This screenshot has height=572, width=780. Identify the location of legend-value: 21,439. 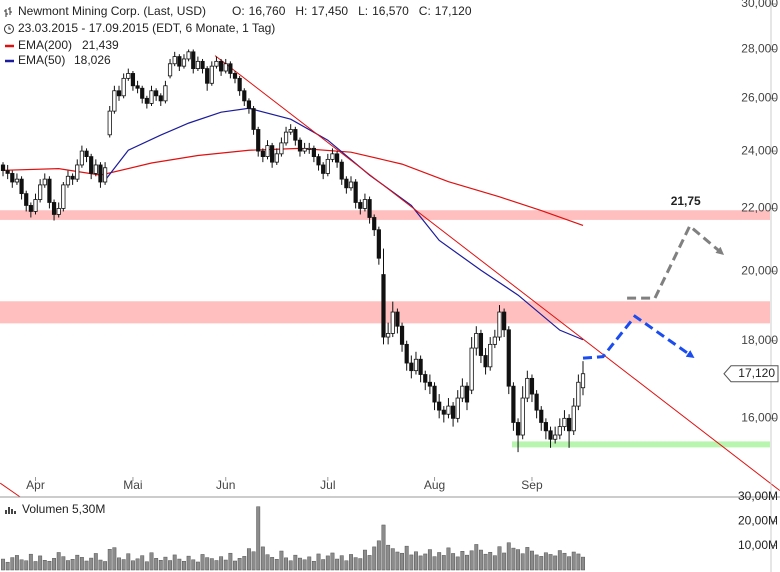
(100, 45).